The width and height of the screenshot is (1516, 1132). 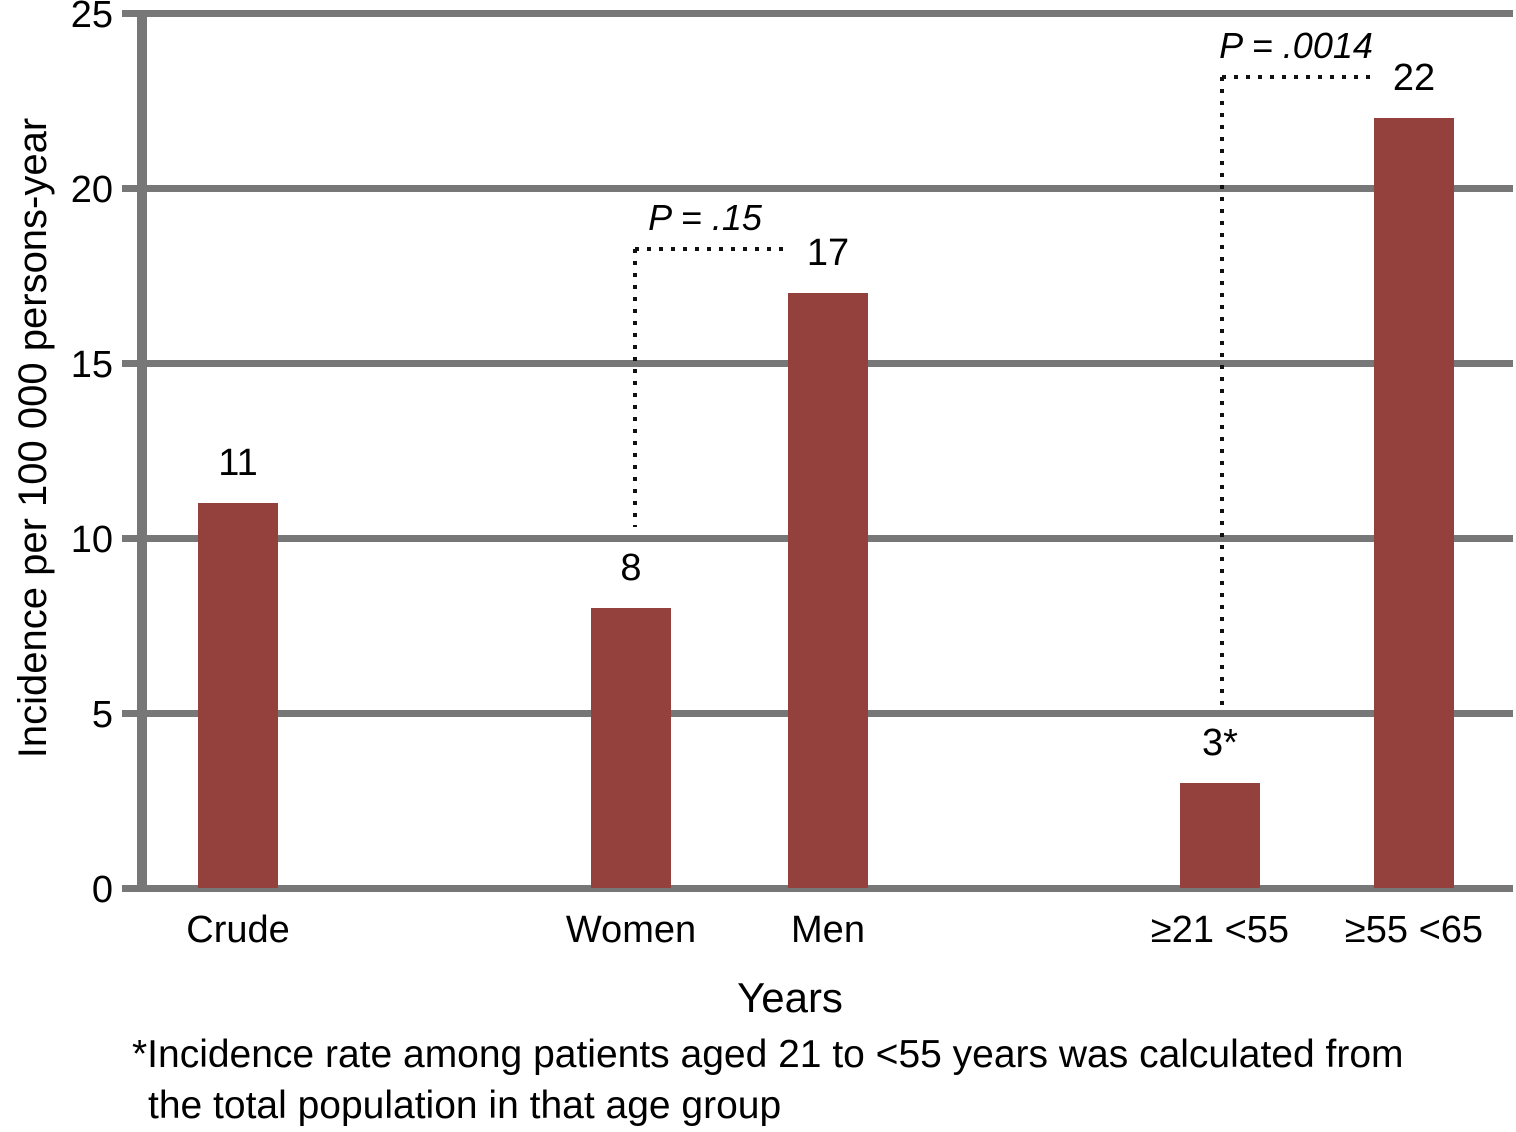 I want to click on bar-Women, so click(x=631, y=748).